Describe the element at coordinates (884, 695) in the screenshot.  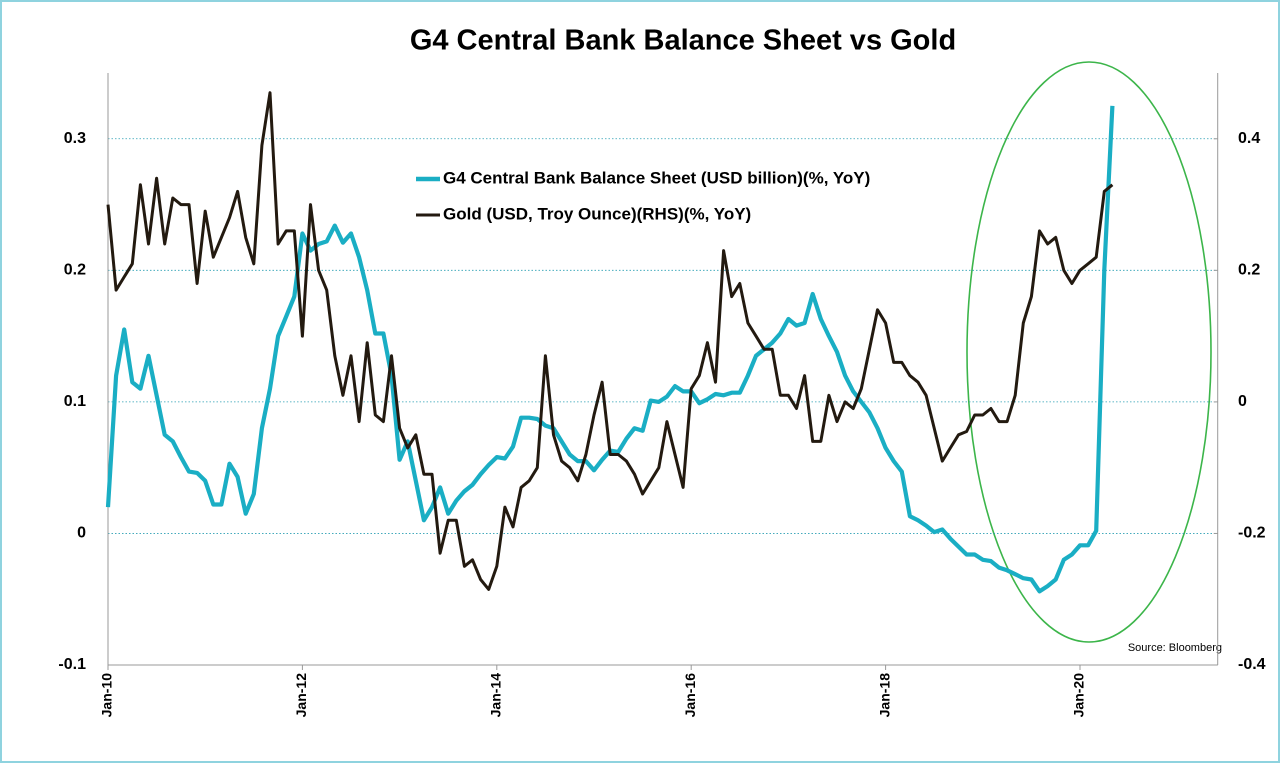
I see `x-tick-label: Jan-18` at that location.